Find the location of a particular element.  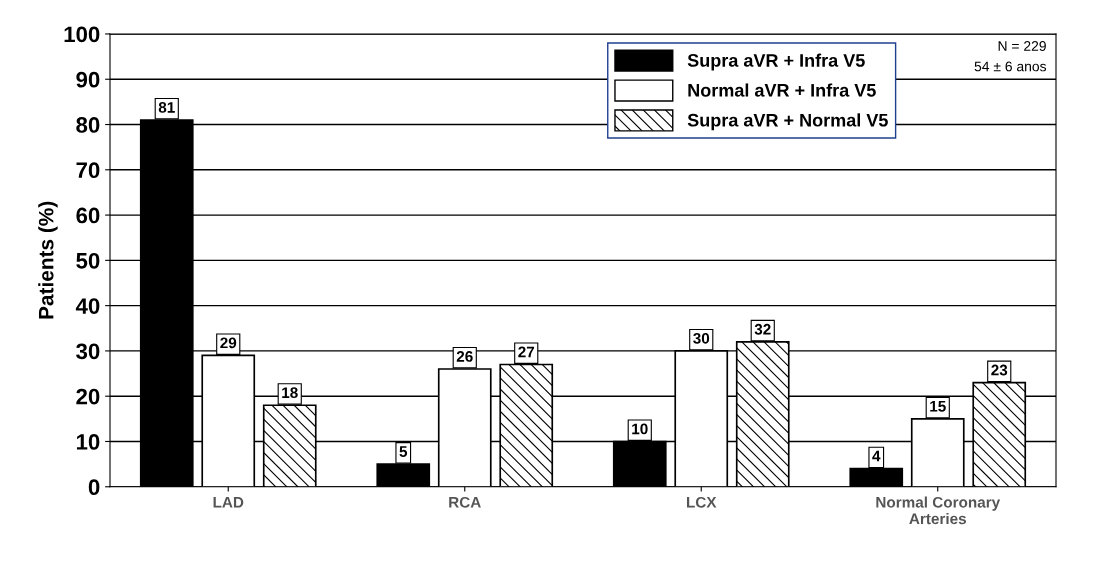

annotation: 54 ± 6 anos is located at coordinates (1010, 66).